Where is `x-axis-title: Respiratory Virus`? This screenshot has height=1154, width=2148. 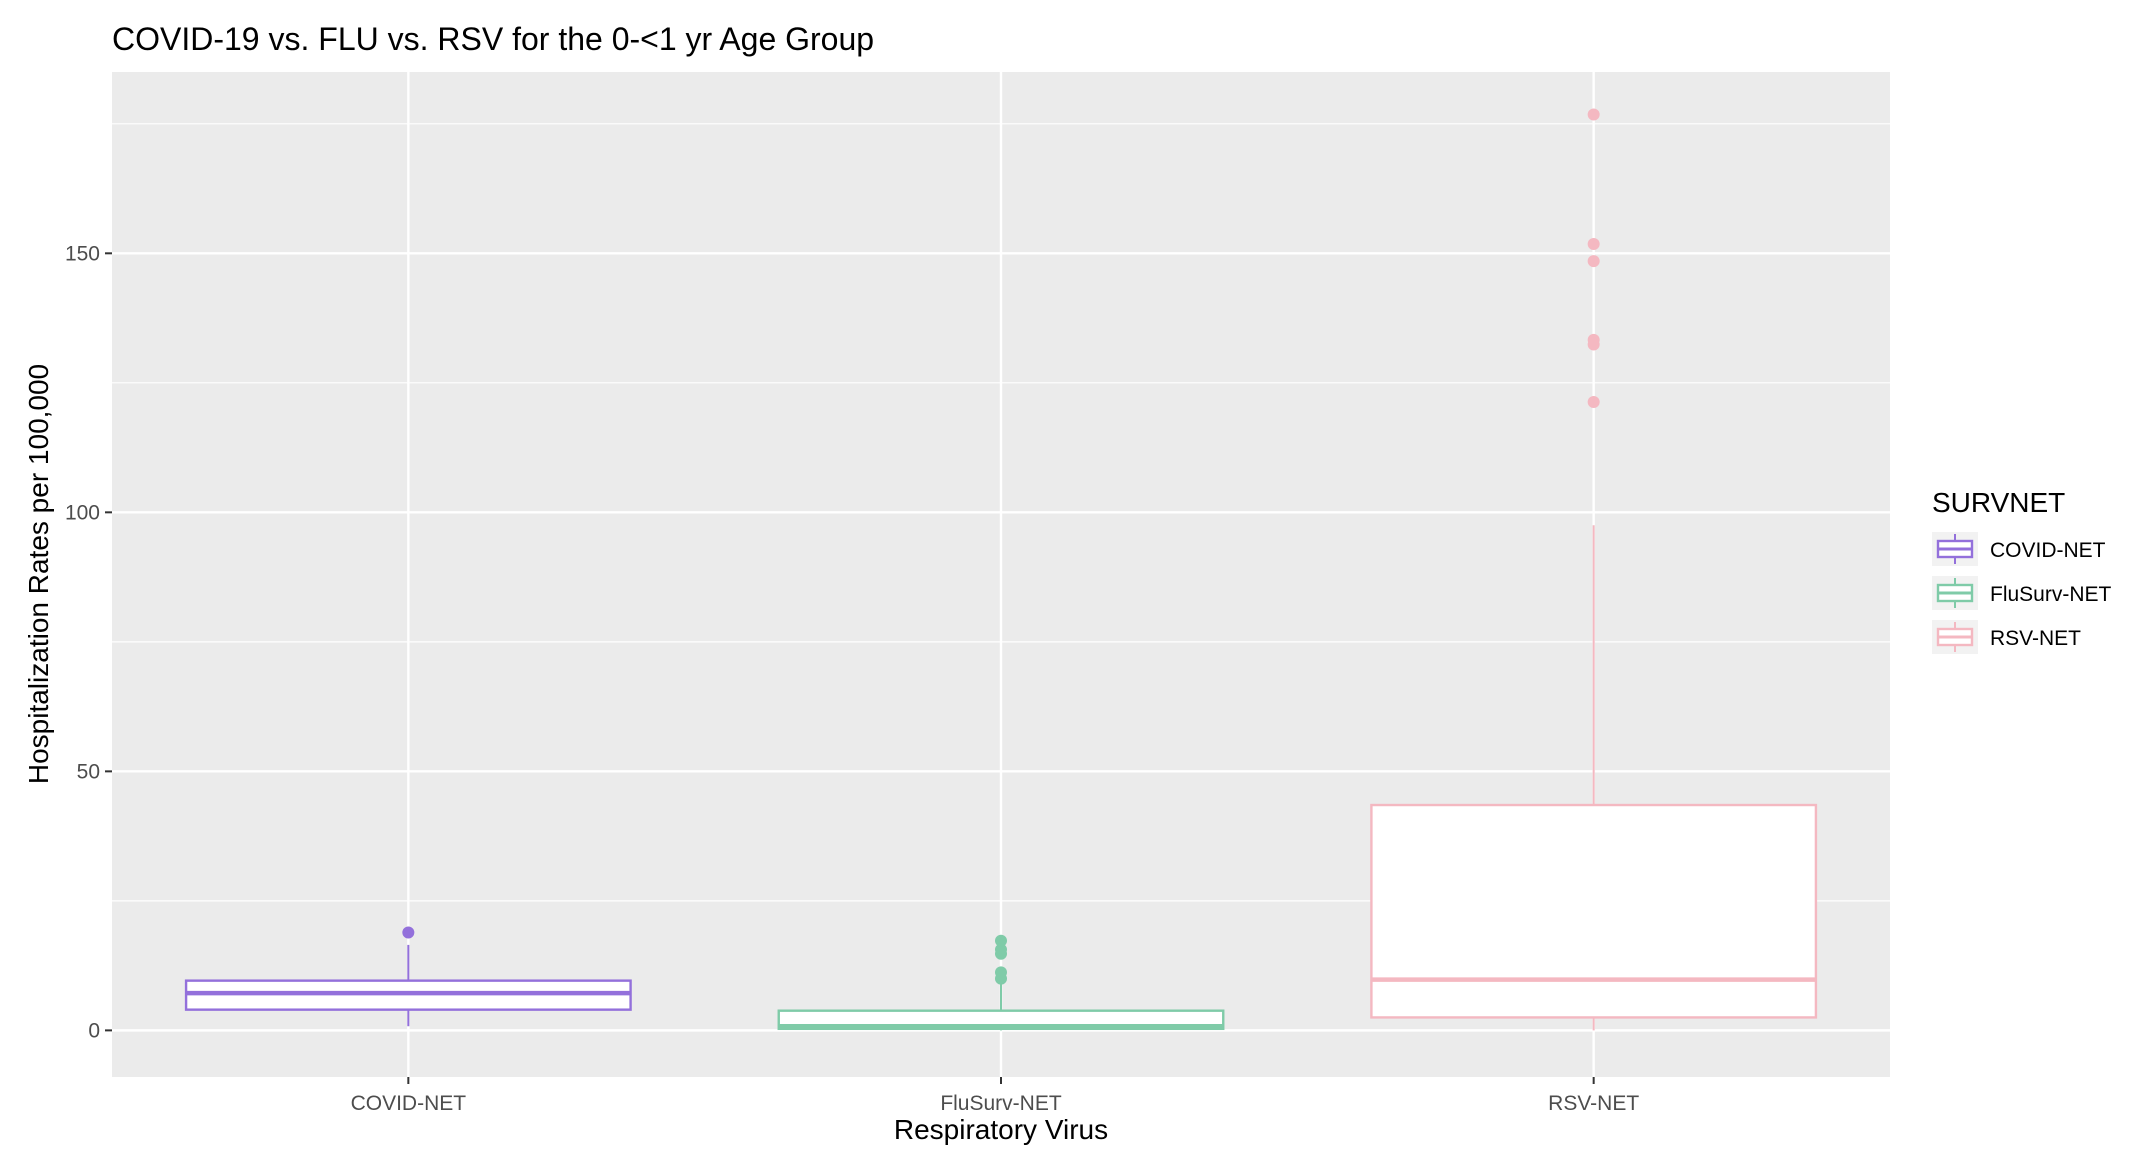 x-axis-title: Respiratory Virus is located at coordinates (1001, 1129).